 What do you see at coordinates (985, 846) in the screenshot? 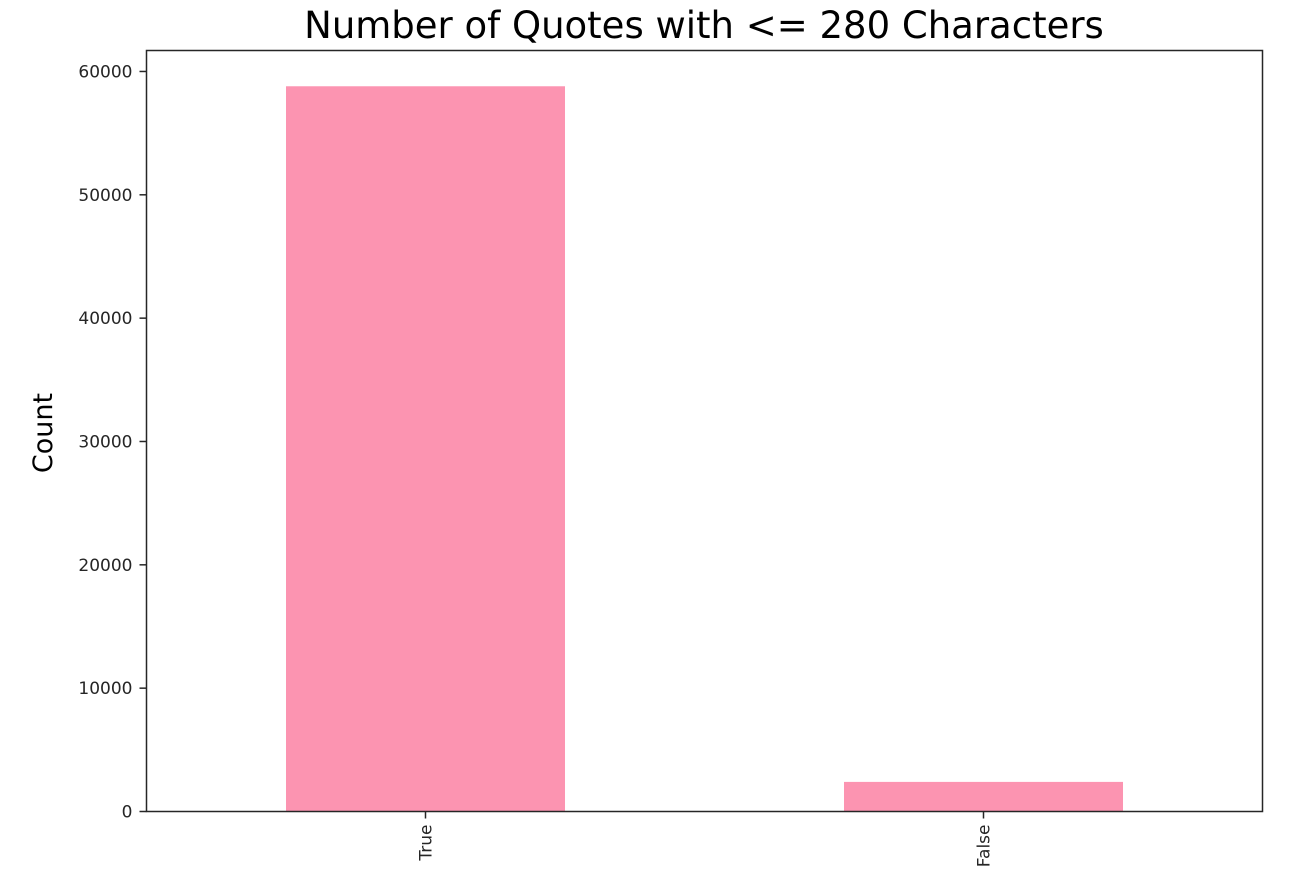
I see `x-tick-label: False` at bounding box center [985, 846].